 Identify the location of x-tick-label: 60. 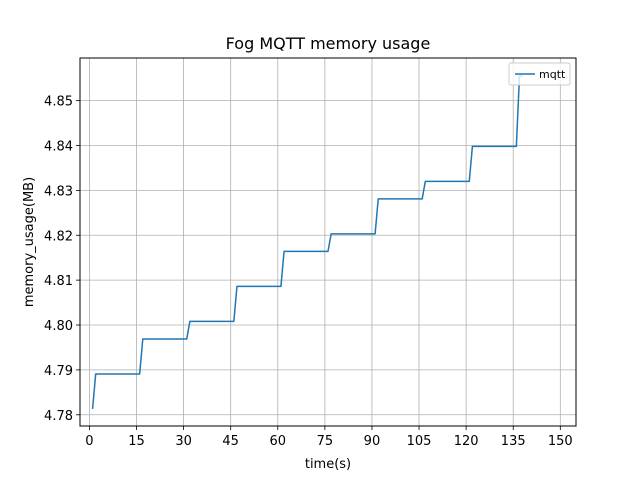
(277, 441).